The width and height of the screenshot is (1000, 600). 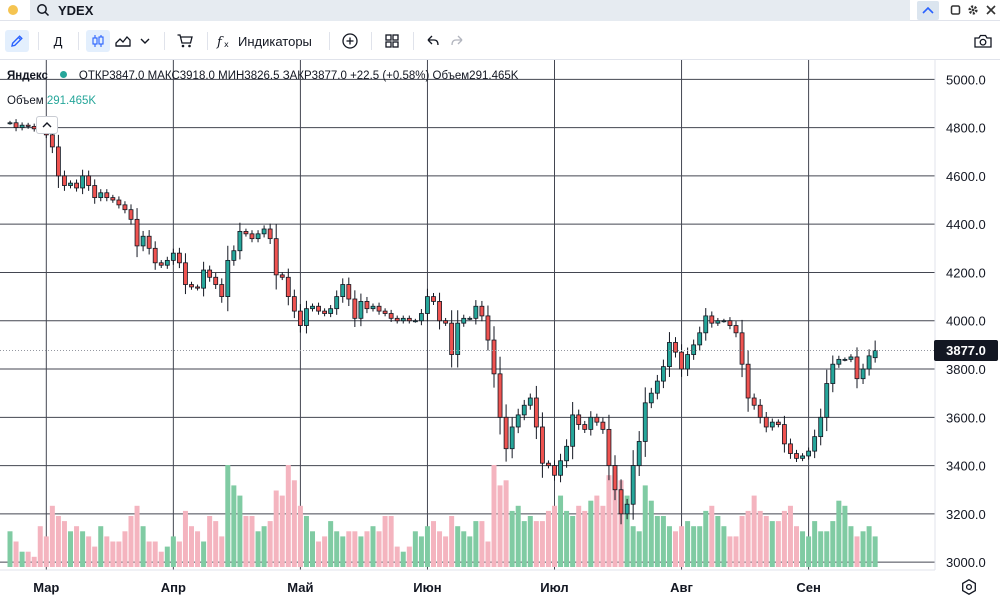 What do you see at coordinates (554, 587) in the screenshot?
I see `time-tick-label: Июл` at bounding box center [554, 587].